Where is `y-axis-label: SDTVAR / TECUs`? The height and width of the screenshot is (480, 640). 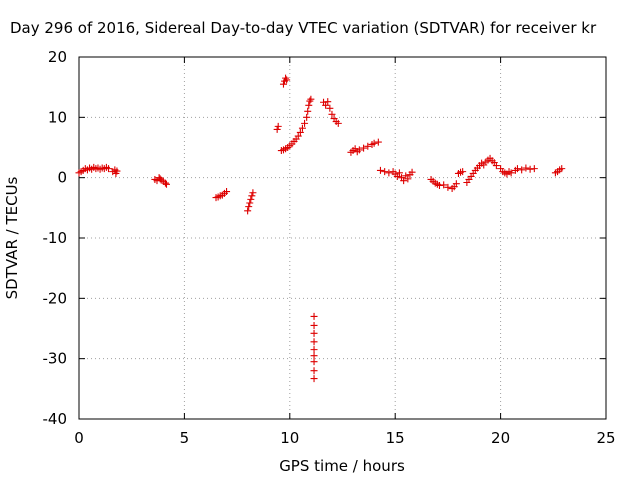 y-axis-label: SDTVAR / TECUs is located at coordinates (12, 237).